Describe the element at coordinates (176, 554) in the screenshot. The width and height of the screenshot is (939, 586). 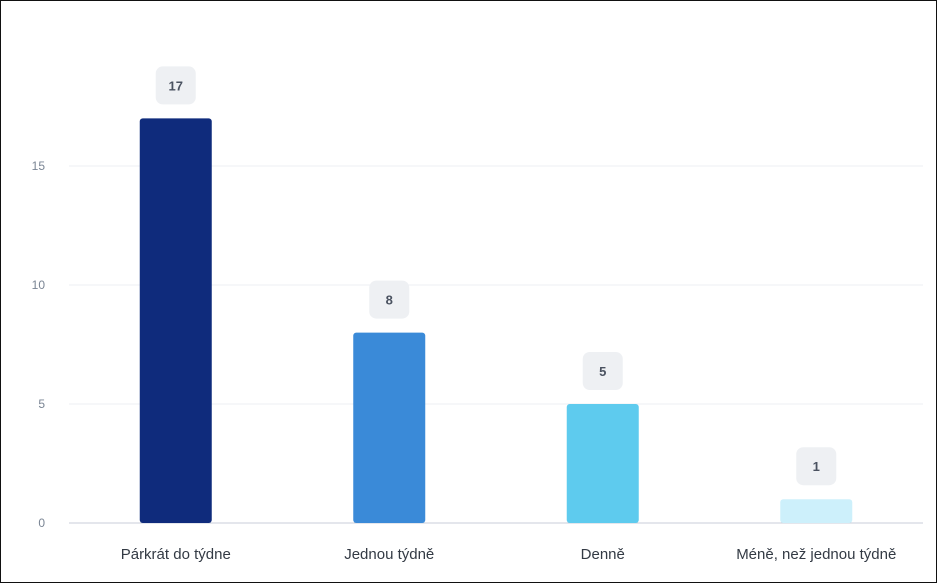
I see `x-category-label: Párkrát do týdne` at that location.